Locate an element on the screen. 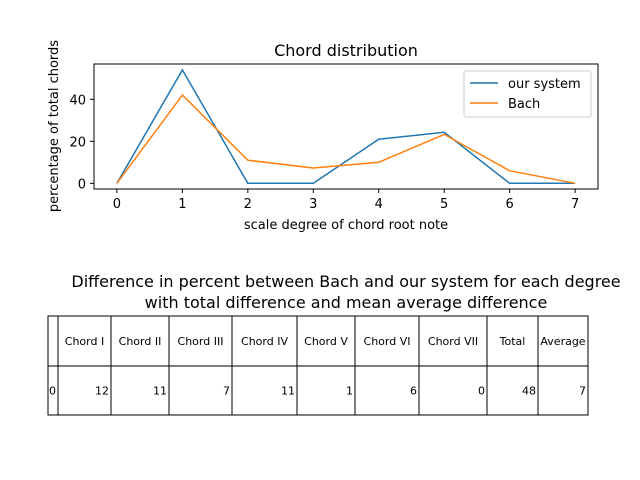 The height and width of the screenshot is (480, 640). table-header-chord-iii: Chord III is located at coordinates (201, 341).